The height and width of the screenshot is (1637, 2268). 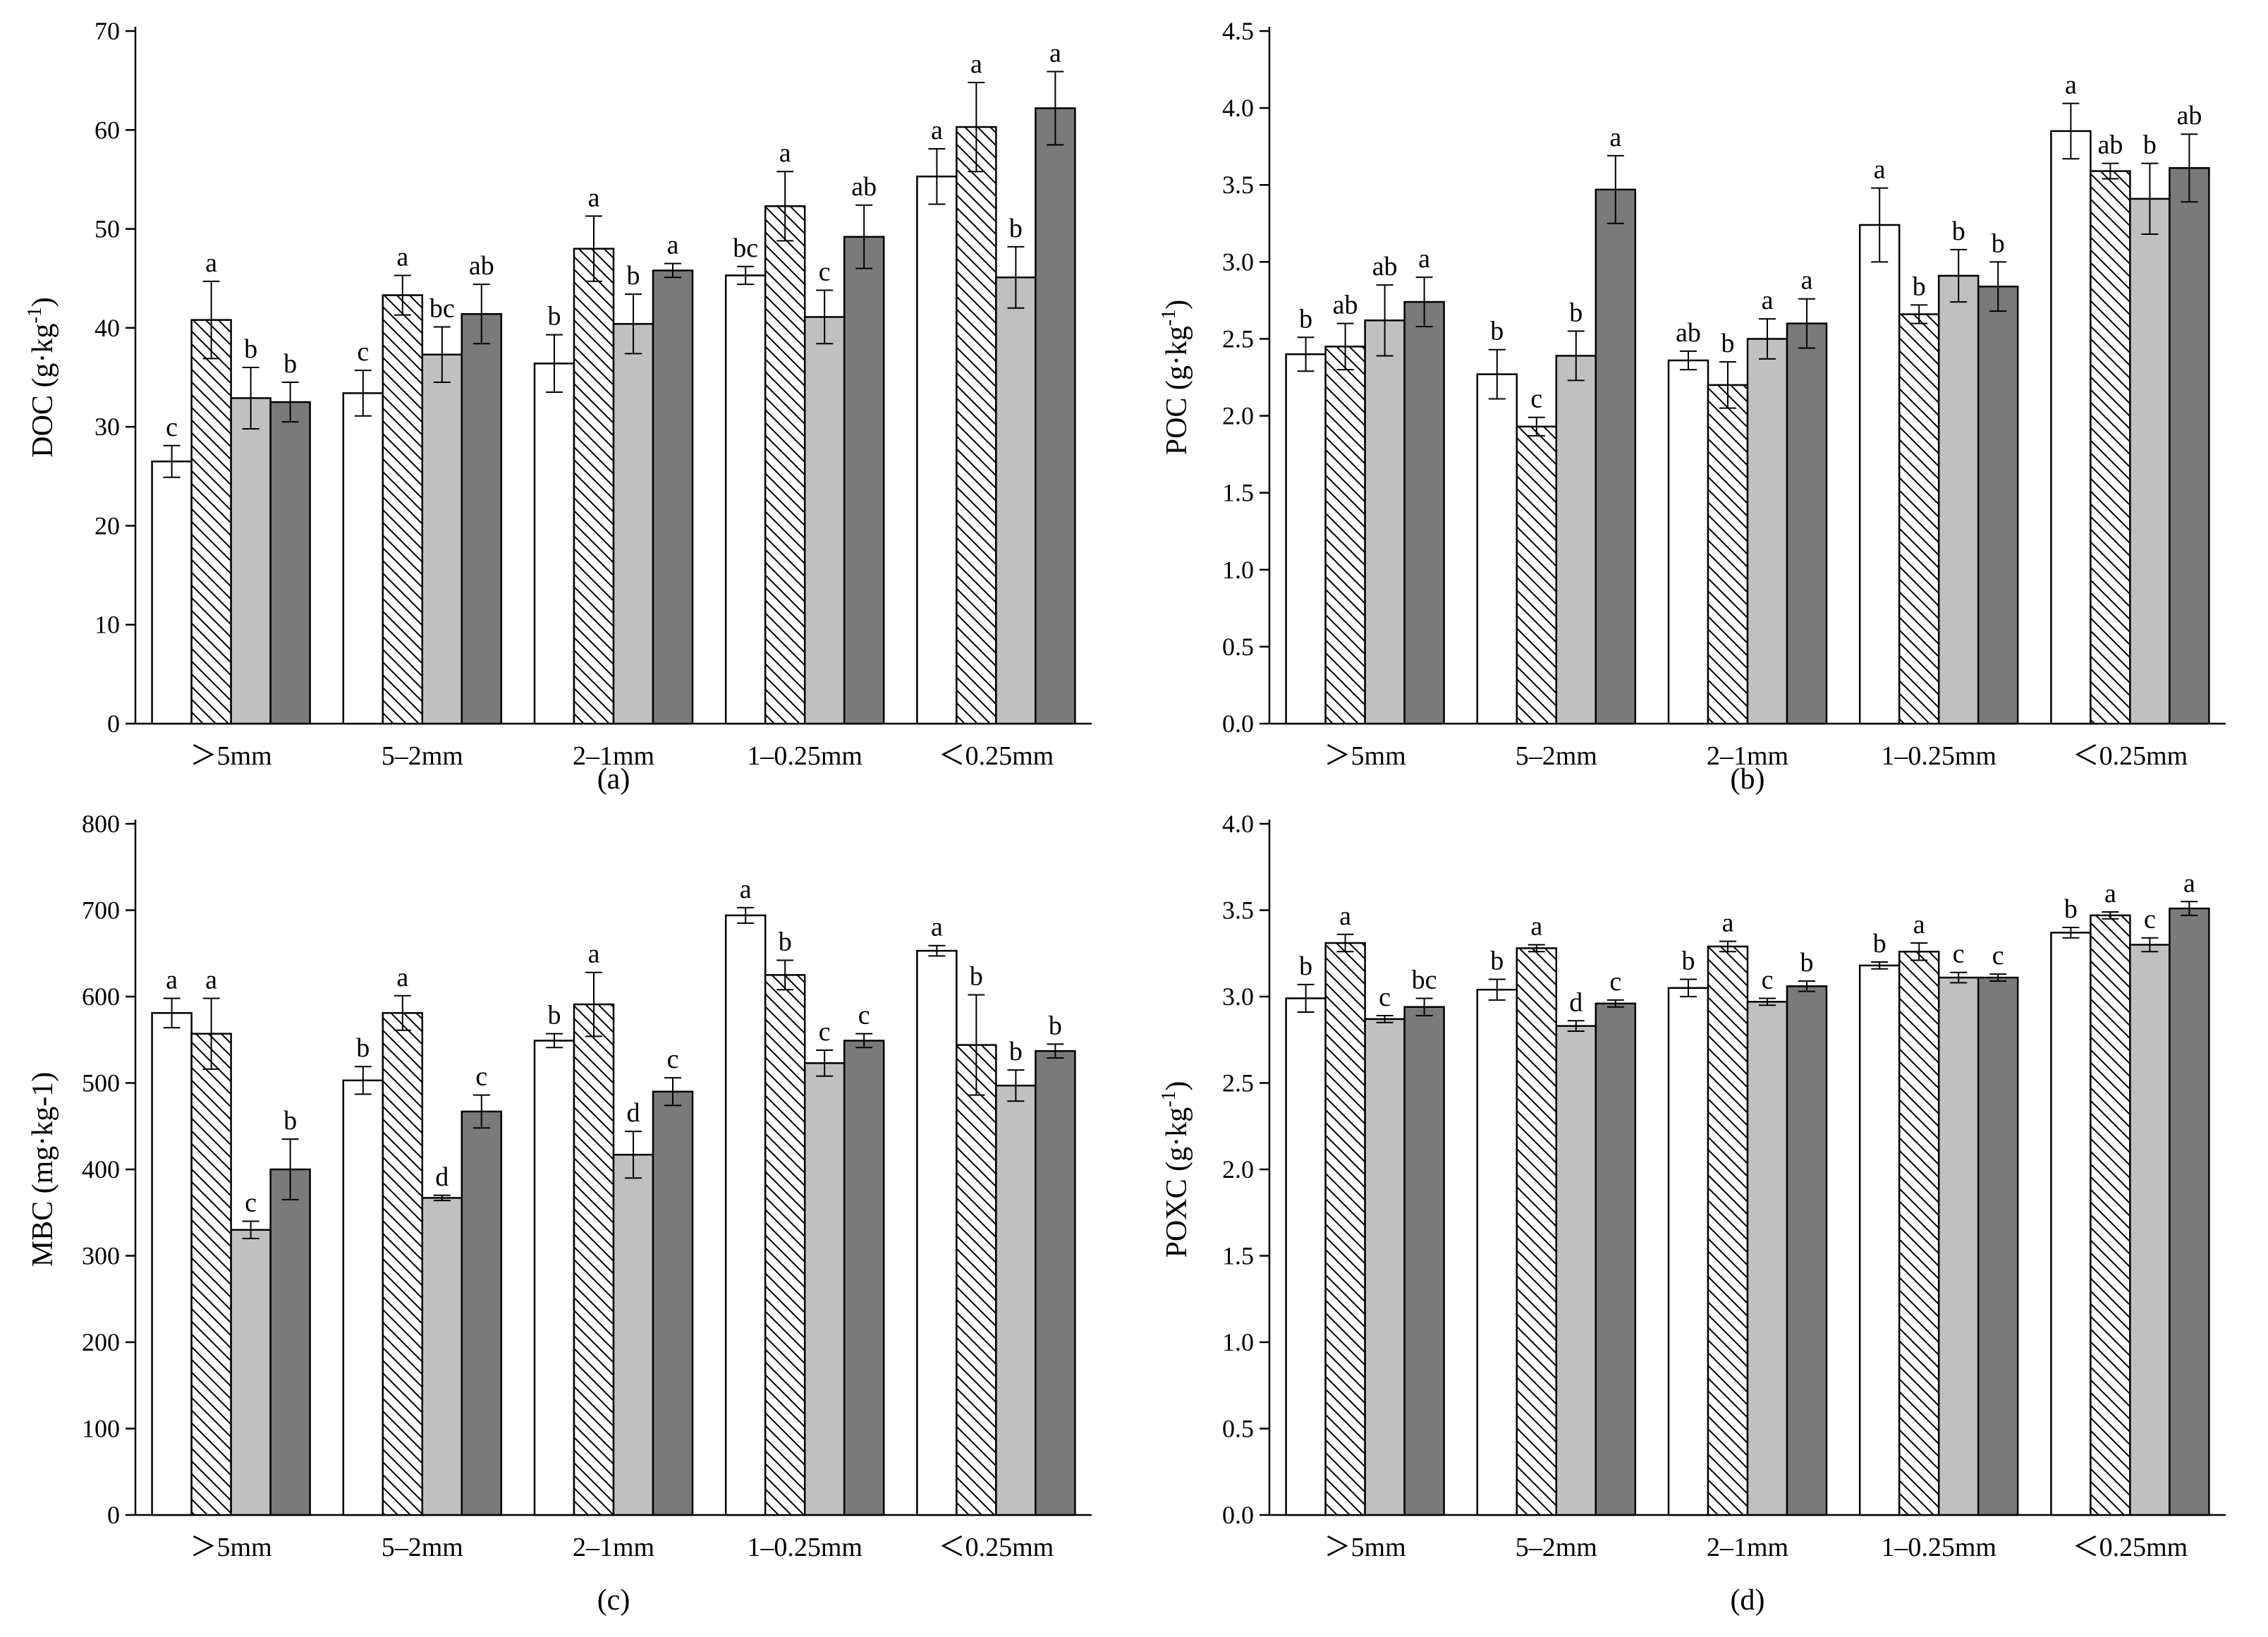 What do you see at coordinates (1238, 1083) in the screenshot?
I see `y-tick-label: 2.5` at bounding box center [1238, 1083].